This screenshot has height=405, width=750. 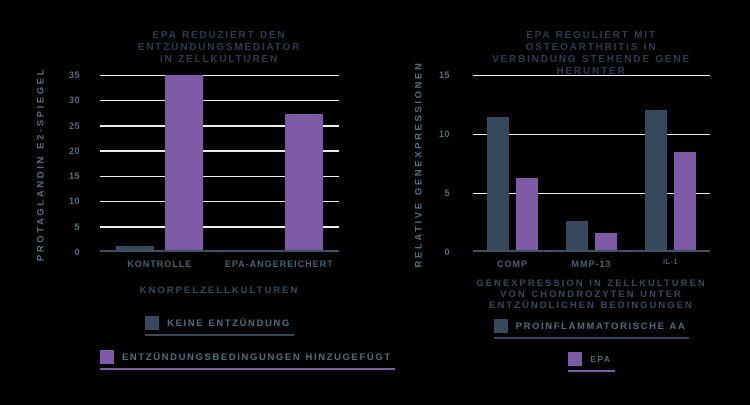 I want to click on chart1-x-axis-caption: KNORPELZELLKULTUREN, so click(x=219, y=290).